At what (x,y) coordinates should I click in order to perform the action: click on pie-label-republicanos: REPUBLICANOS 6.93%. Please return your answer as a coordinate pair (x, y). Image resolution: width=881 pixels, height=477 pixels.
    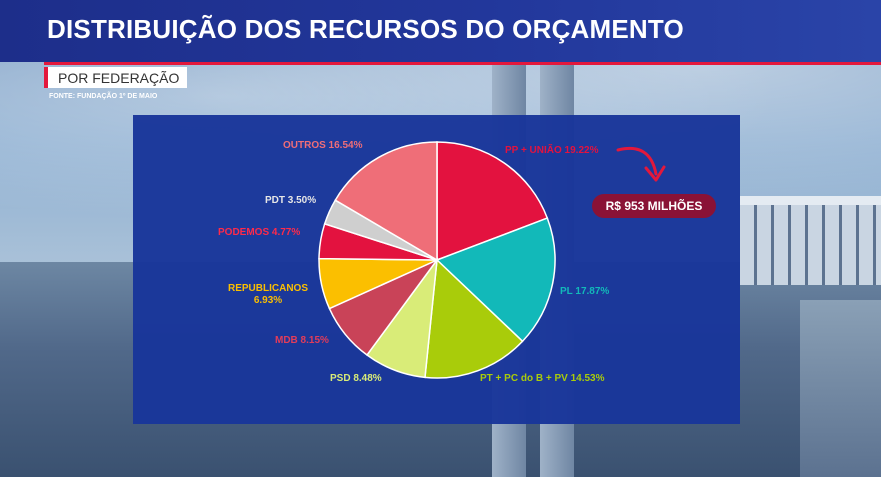
    Looking at the image, I should click on (268, 294).